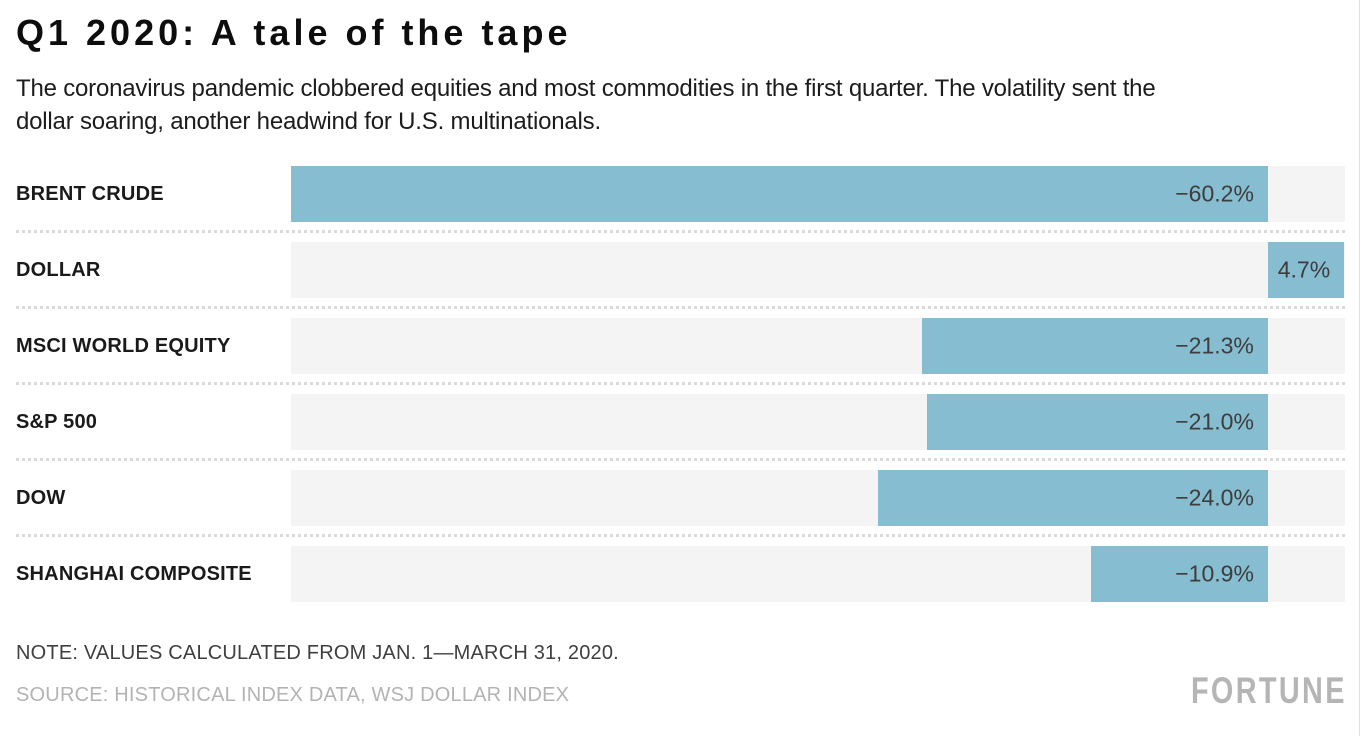 This screenshot has width=1366, height=736. I want to click on value-label: −21.0%, so click(1214, 421).